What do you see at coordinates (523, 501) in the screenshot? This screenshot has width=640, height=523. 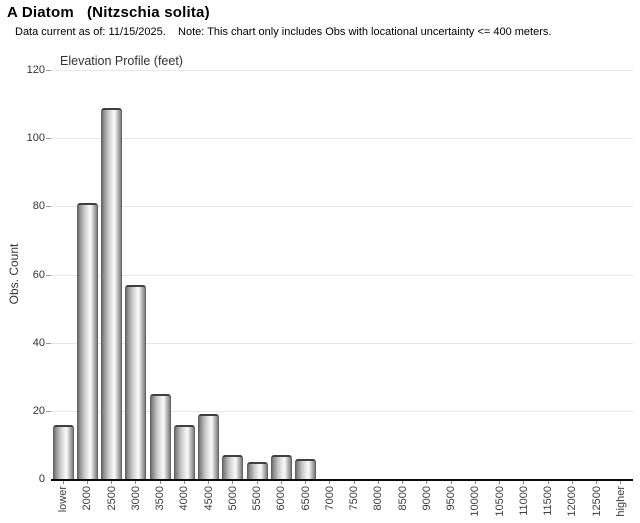 I see `x-tick-label: 11000` at bounding box center [523, 501].